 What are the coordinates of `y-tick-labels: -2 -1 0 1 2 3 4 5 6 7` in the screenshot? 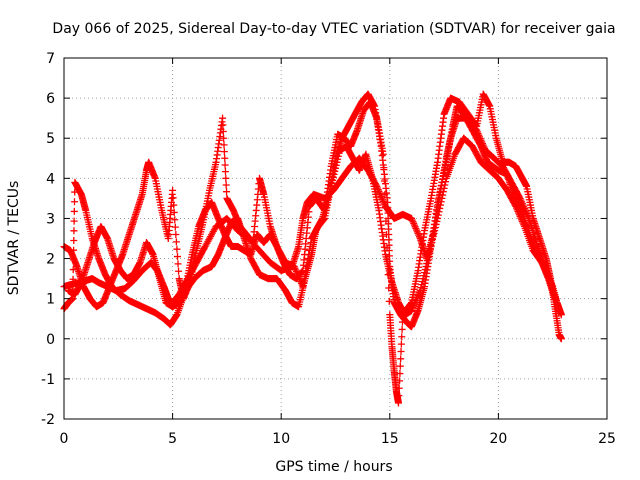 It's located at (48, 239).